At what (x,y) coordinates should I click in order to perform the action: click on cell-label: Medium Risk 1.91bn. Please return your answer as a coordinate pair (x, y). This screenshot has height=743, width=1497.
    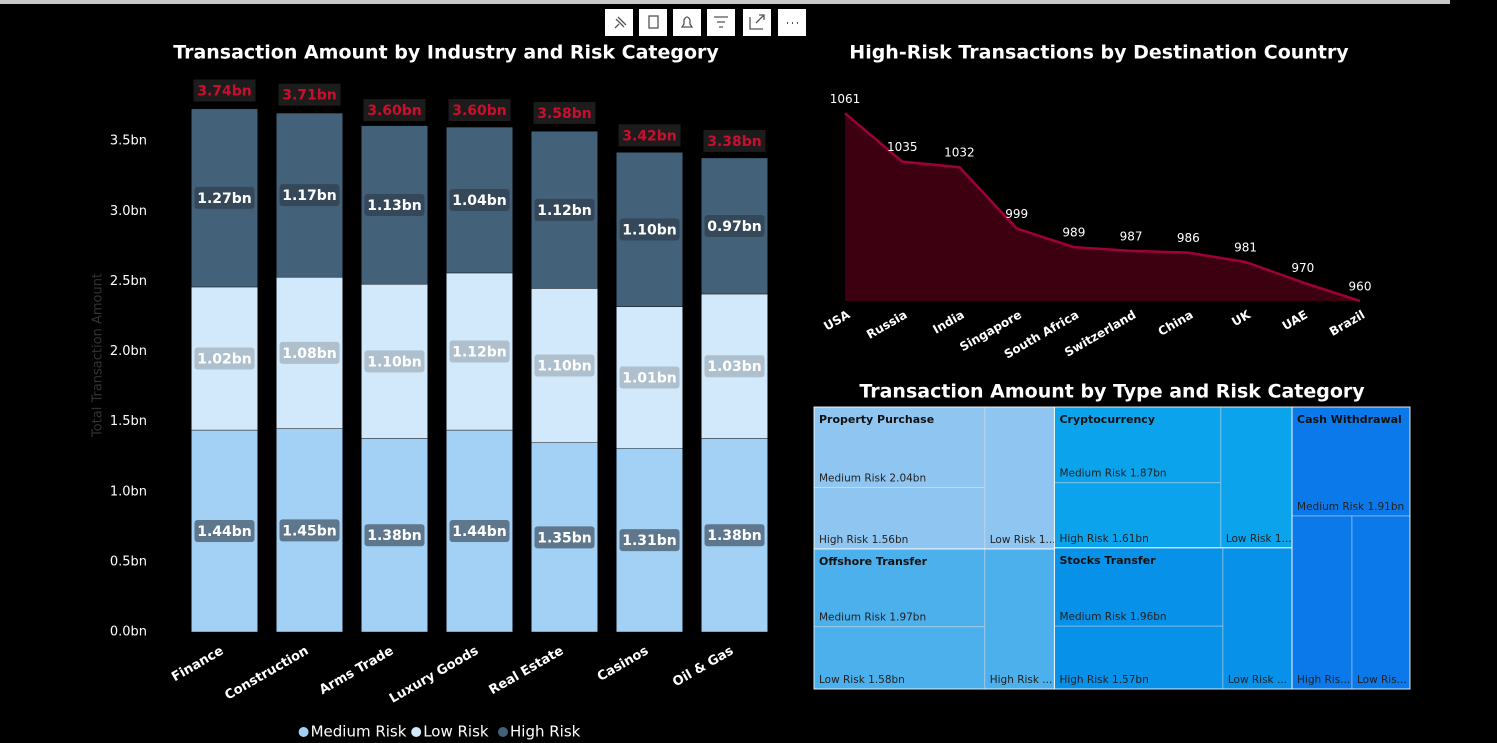
    Looking at the image, I should click on (1350, 507).